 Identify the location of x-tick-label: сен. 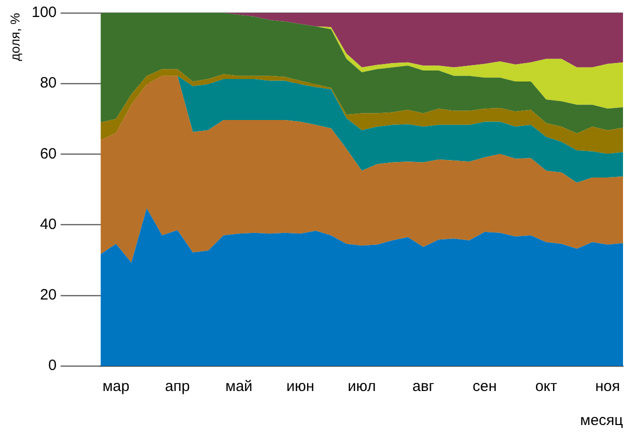
(484, 387).